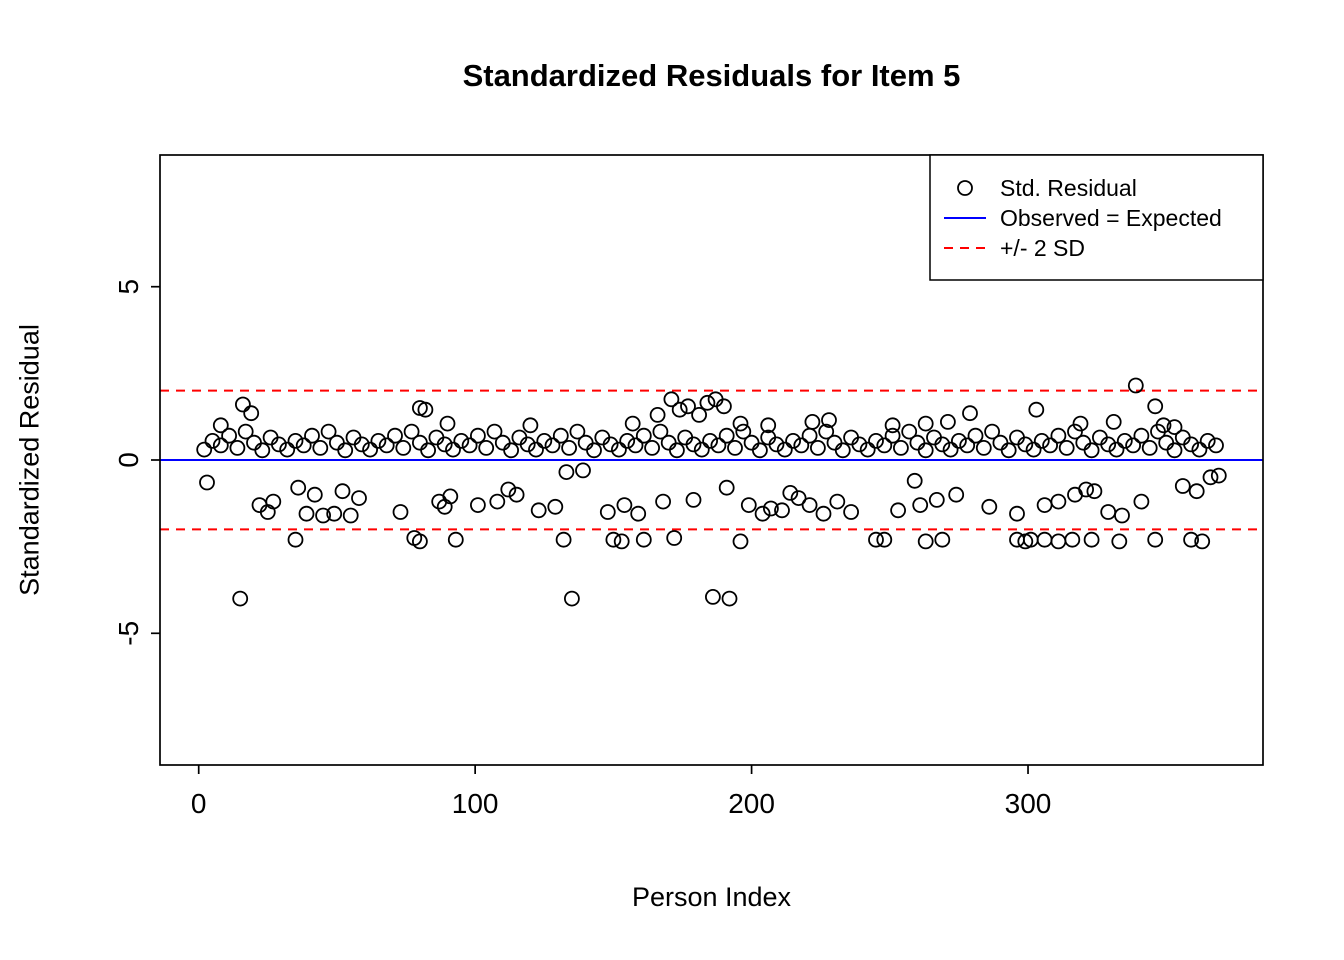 The image size is (1344, 960). What do you see at coordinates (1096, 217) in the screenshot?
I see `legend: Std. Residual Observed = Expected +/- 2 SD` at bounding box center [1096, 217].